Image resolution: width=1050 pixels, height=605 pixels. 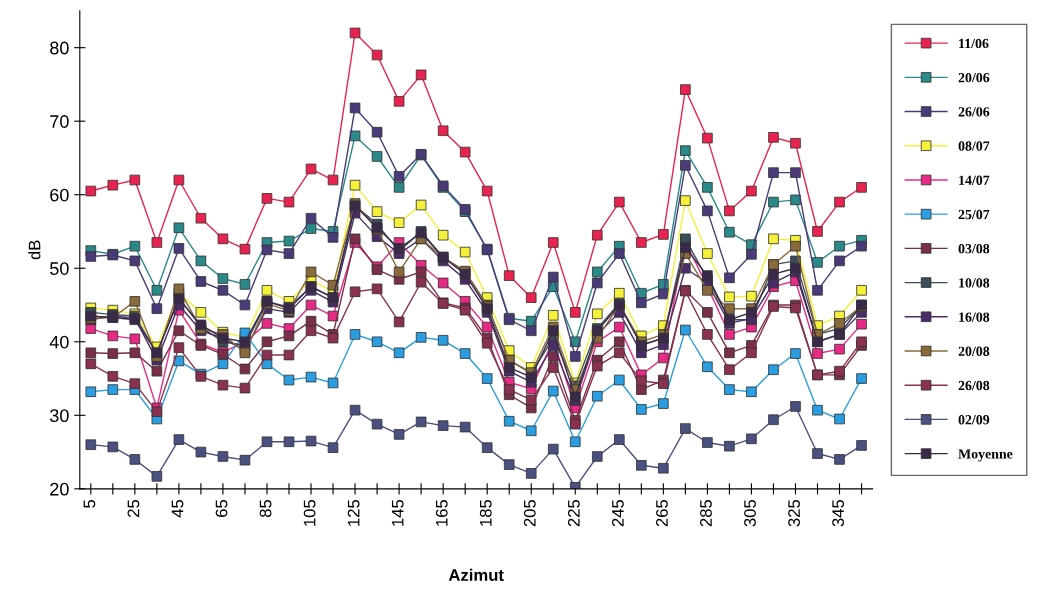 I want to click on legend-label: 20/08, so click(x=974, y=351).